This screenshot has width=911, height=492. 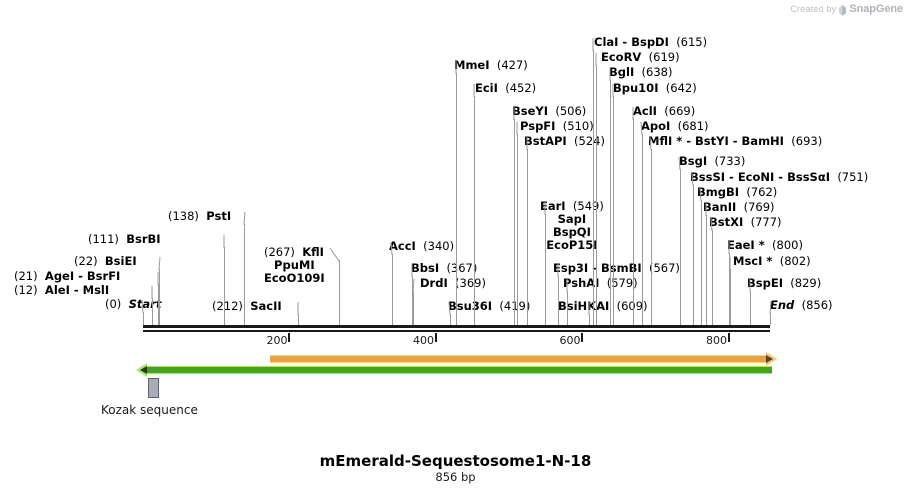 What do you see at coordinates (538, 126) in the screenshot?
I see `enzyme-name: PspFI` at bounding box center [538, 126].